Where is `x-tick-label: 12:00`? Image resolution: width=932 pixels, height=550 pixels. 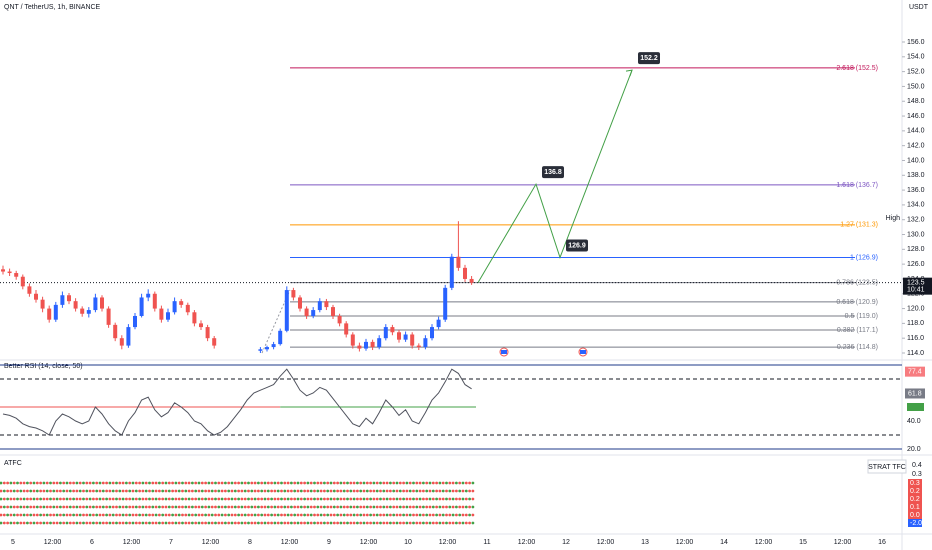 x-tick-label: 12:00 is located at coordinates (527, 542).